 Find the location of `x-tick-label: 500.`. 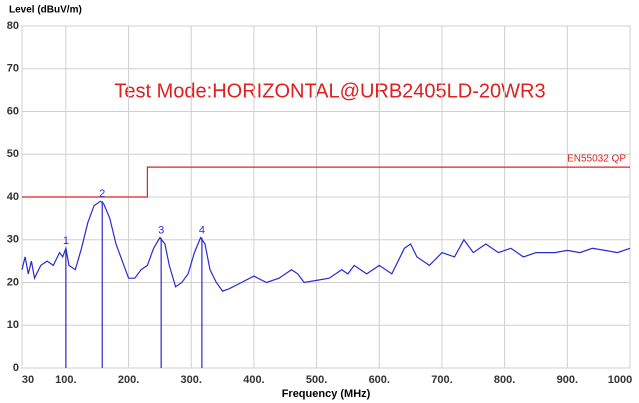

x-tick-label: 500. is located at coordinates (316, 380).